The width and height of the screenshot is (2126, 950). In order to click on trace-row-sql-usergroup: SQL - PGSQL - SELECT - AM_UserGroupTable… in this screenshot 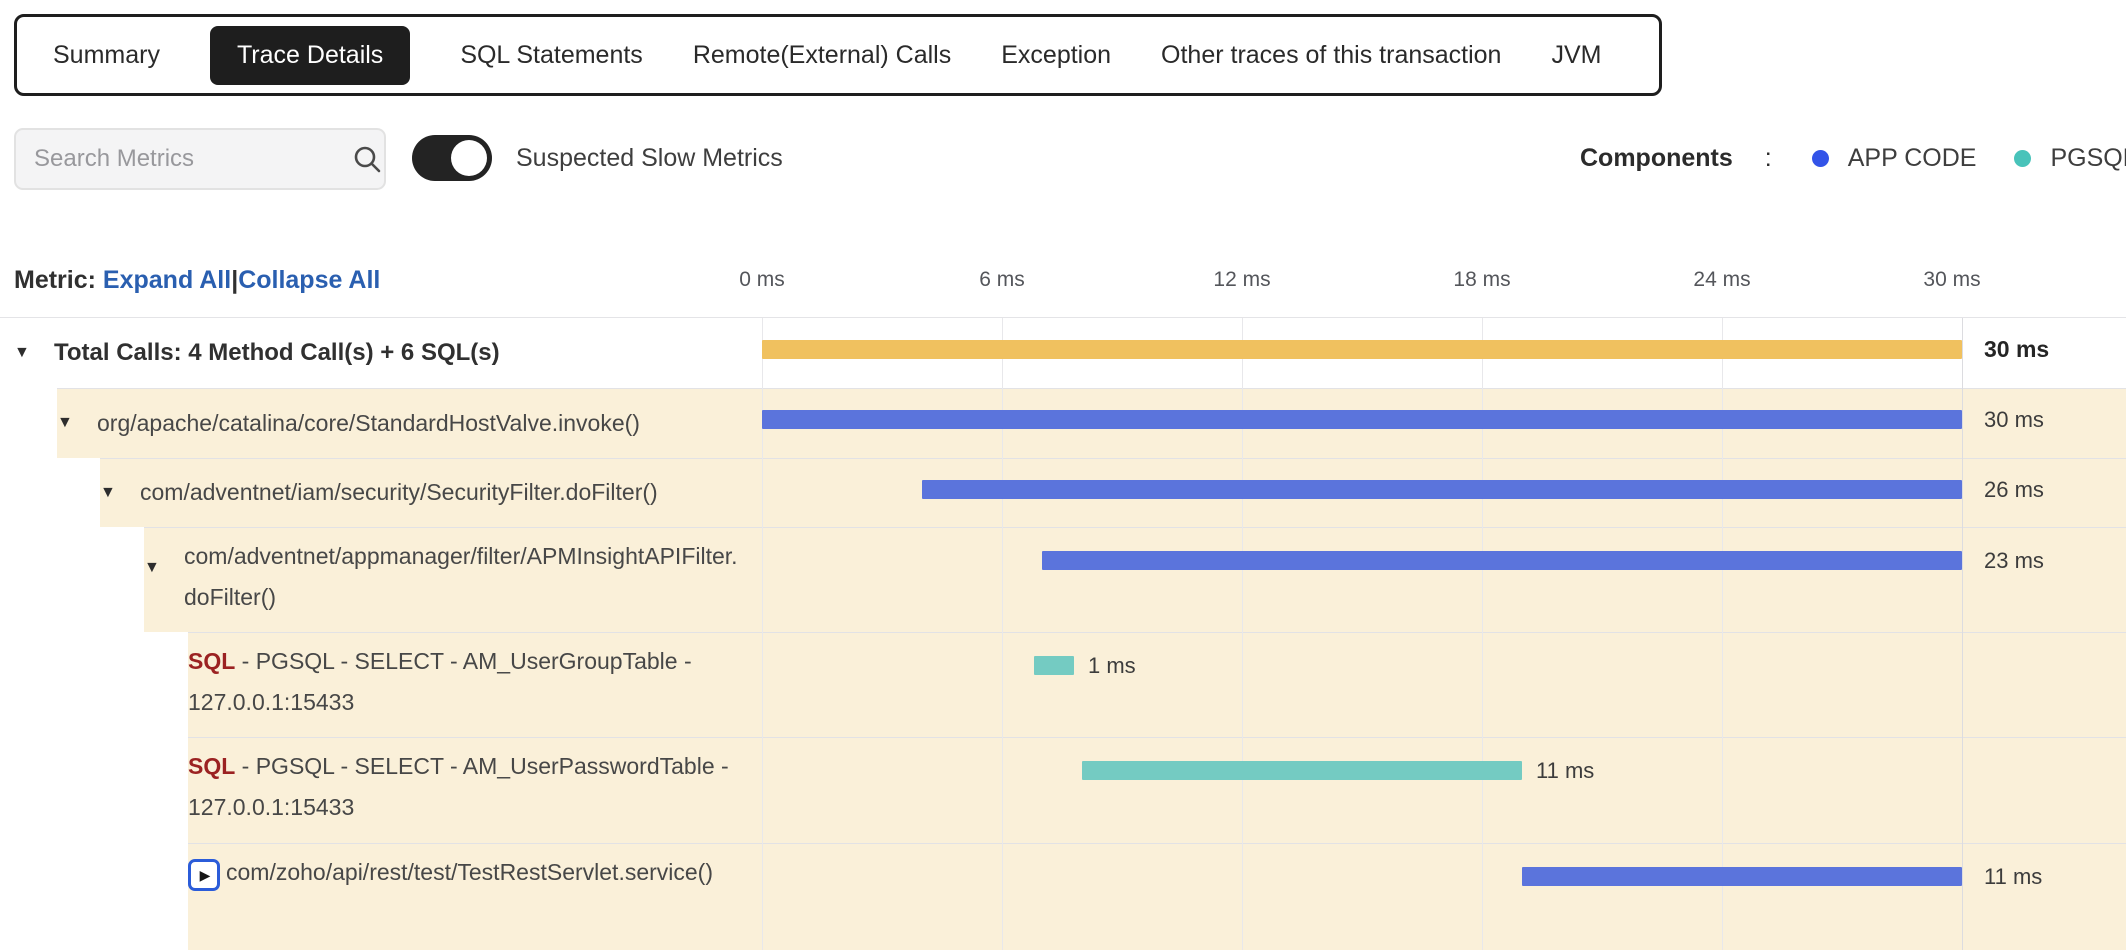, I will do `click(1063, 684)`.